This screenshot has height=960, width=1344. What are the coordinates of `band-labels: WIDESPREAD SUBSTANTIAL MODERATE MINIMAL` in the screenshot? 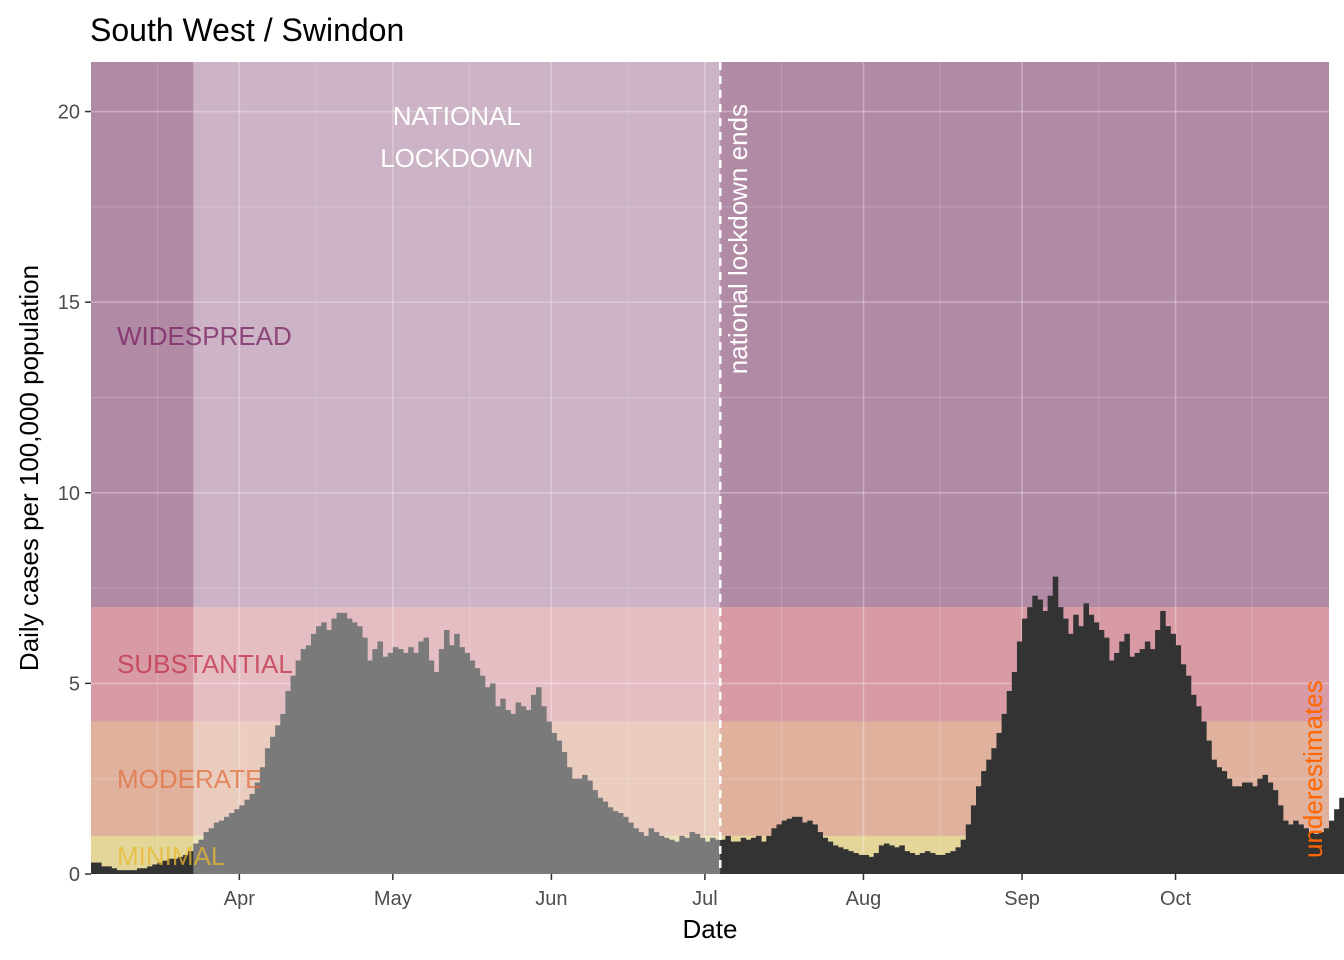 It's located at (205, 596).